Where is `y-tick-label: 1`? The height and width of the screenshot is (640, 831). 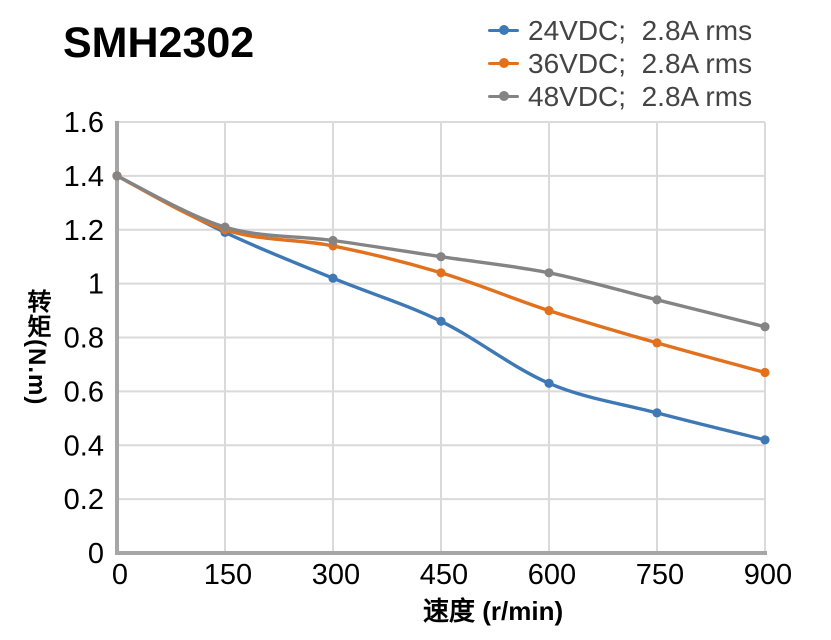 y-tick-label: 1 is located at coordinates (96, 285).